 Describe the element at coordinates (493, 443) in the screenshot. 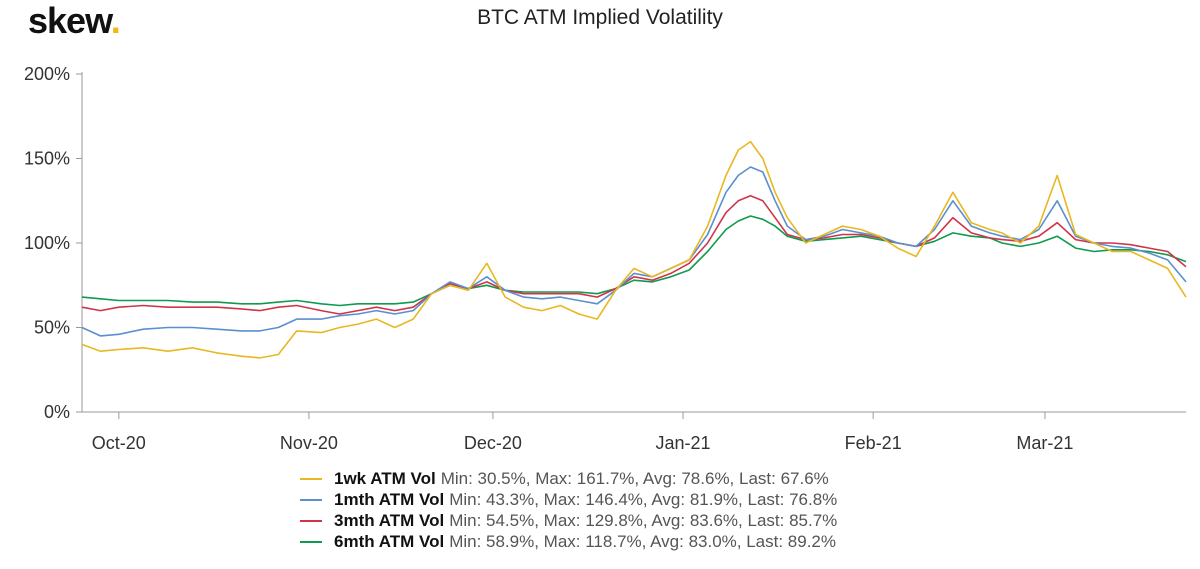

I see `x-tick-label: Dec-20` at that location.